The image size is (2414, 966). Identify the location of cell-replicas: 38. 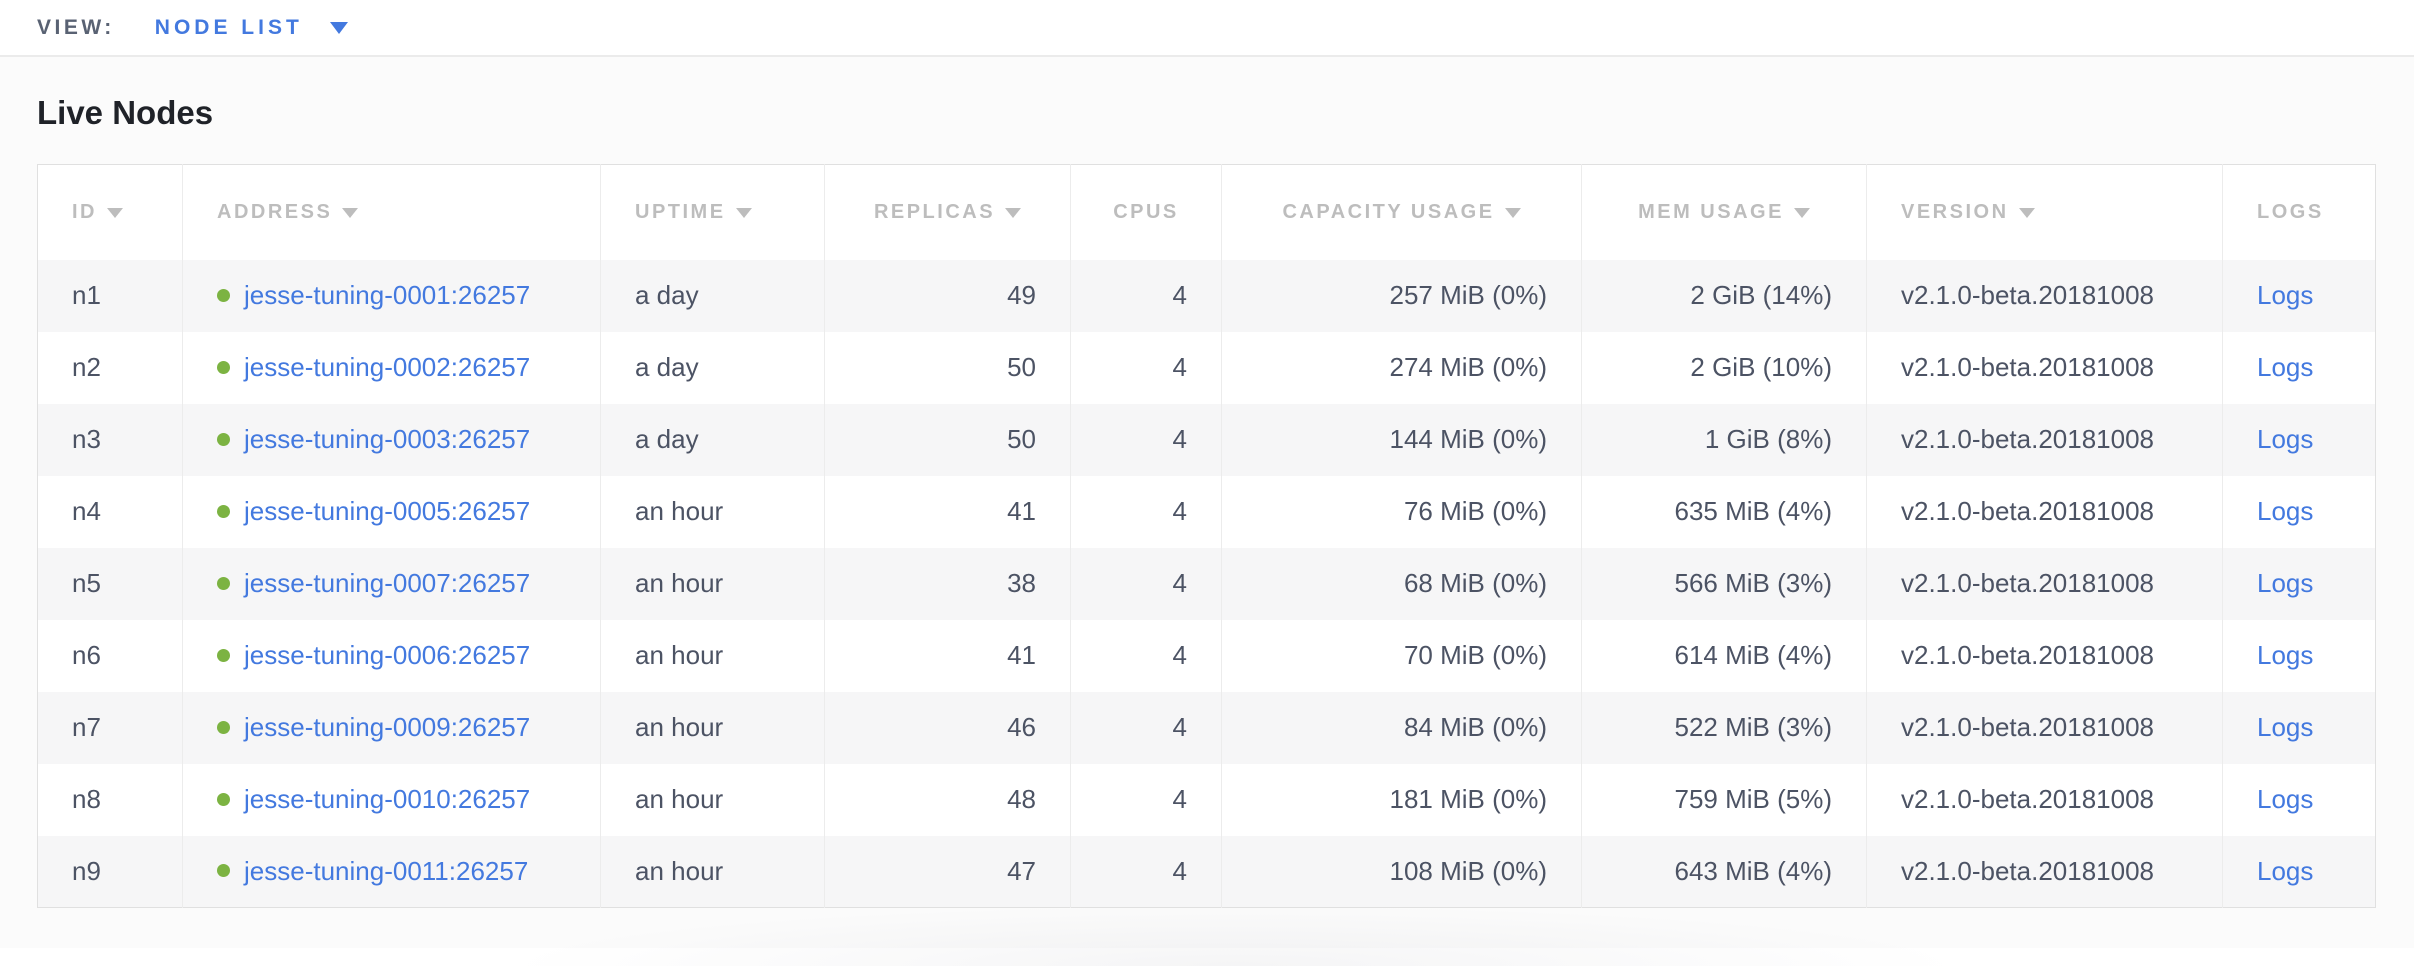
(947, 583).